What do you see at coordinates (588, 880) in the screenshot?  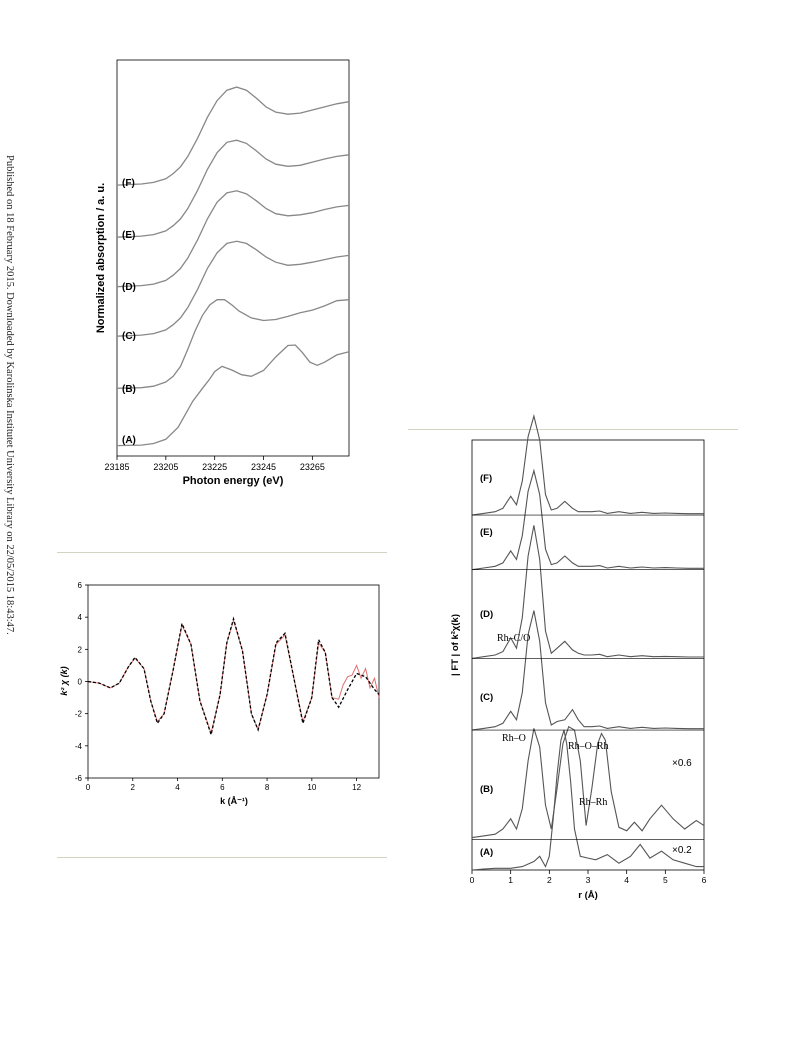 I see `x-tick-label: 3` at bounding box center [588, 880].